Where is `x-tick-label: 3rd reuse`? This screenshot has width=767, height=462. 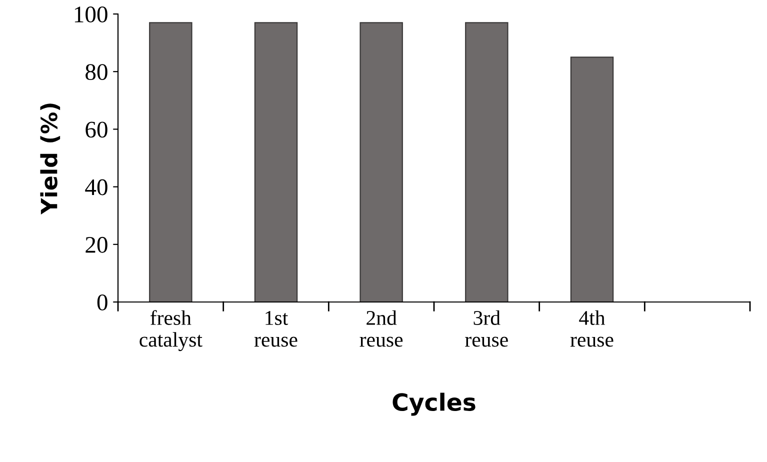 x-tick-label: 3rd reuse is located at coordinates (486, 328).